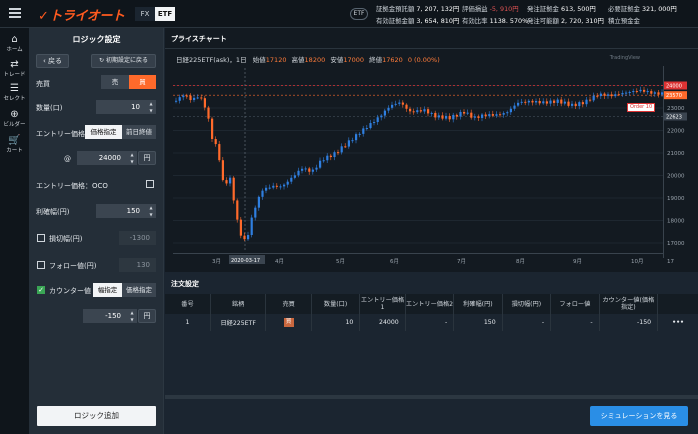  Describe the element at coordinates (96, 416) in the screenshot. I see `add-logic-button: ロジック追加` at that location.